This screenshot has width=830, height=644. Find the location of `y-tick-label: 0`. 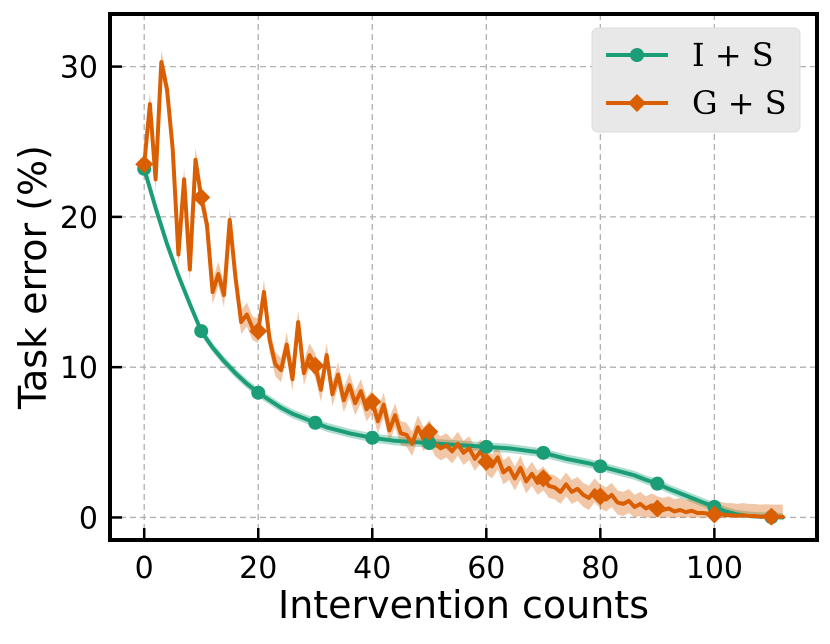

y-tick-label: 0 is located at coordinates (88, 518).